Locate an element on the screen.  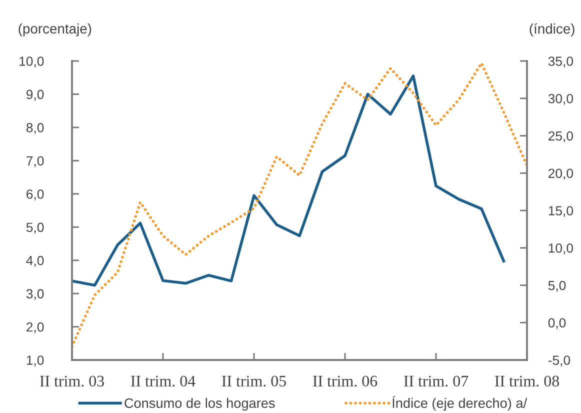
y-tick-label: 10,0 is located at coordinates (32, 62).